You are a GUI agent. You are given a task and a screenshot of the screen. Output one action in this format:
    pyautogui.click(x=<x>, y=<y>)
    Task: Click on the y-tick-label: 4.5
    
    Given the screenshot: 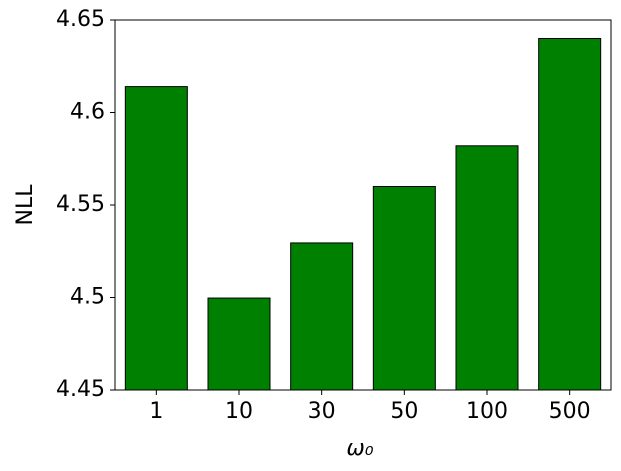 What is the action you would take?
    pyautogui.click(x=87, y=297)
    